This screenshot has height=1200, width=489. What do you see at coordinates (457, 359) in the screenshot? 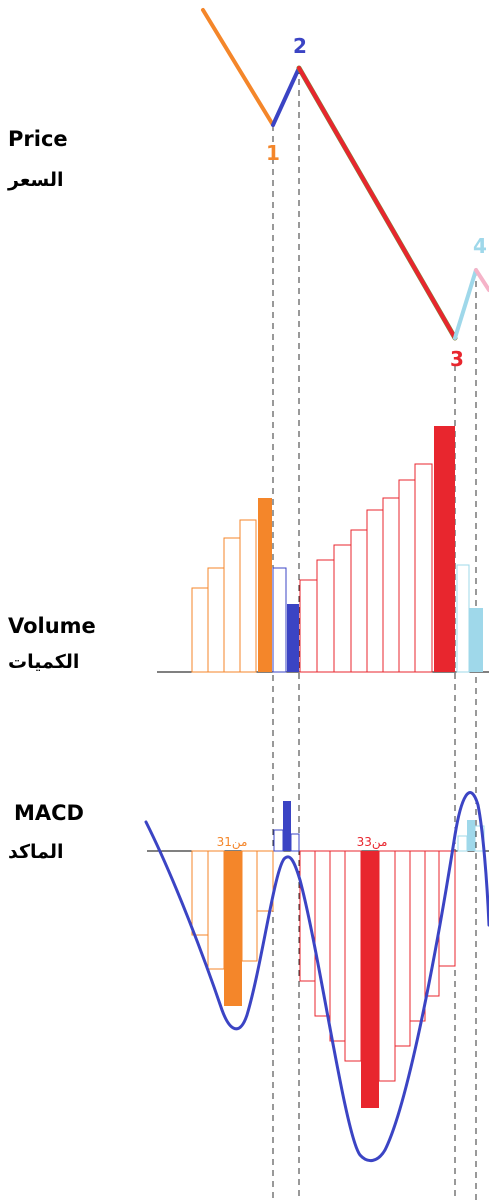
I see `wave-number-3: 3` at bounding box center [457, 359].